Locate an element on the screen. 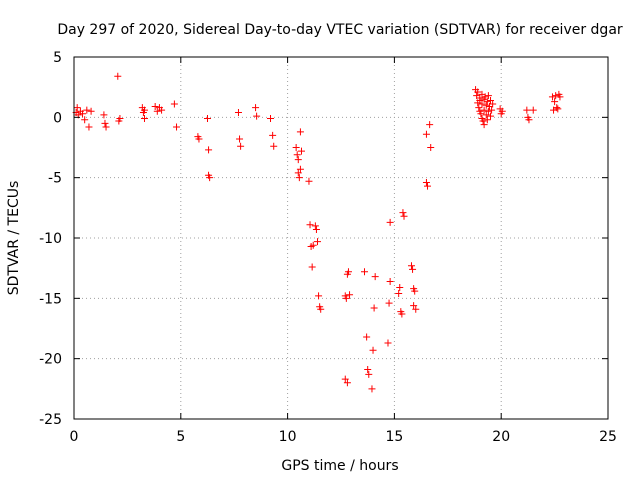 The width and height of the screenshot is (640, 480). y-tick-label: 5 is located at coordinates (57, 58).